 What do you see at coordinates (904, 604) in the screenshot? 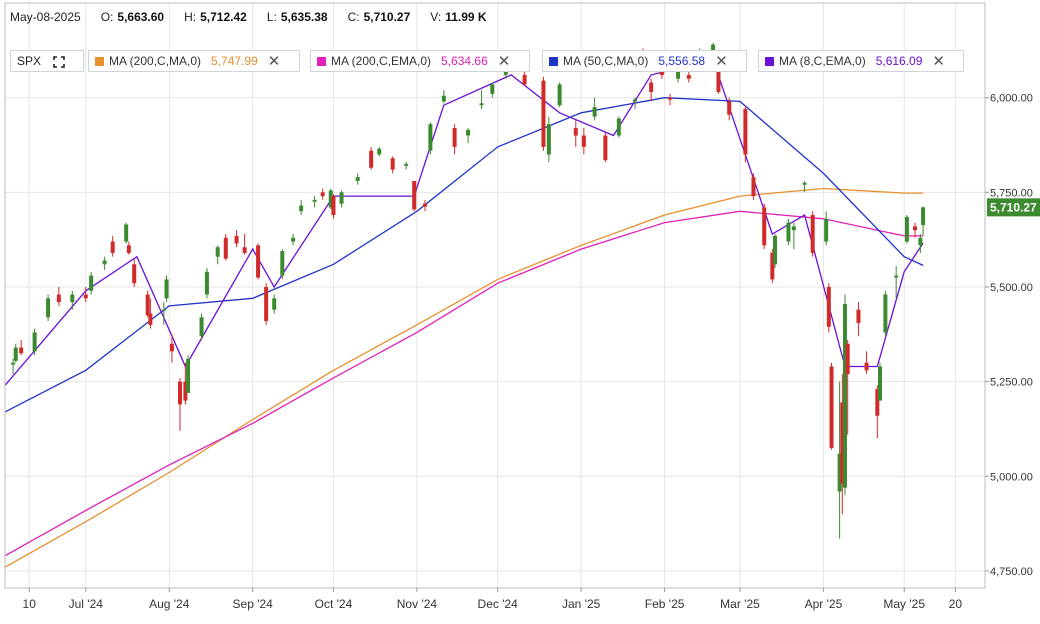
I see `x-tick-label: May '25` at bounding box center [904, 604].